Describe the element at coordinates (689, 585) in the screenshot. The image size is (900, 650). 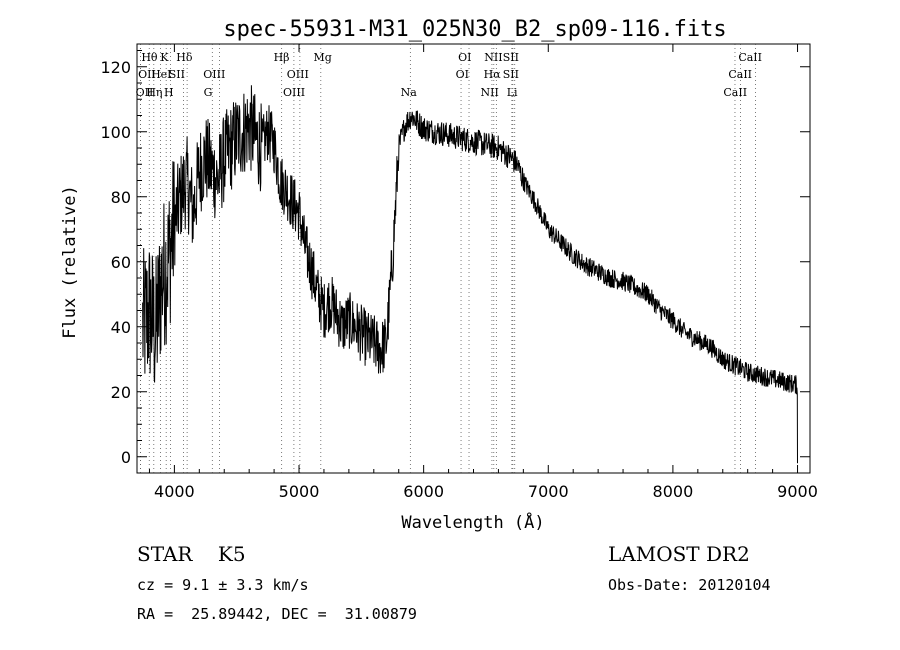
I see `obs-date: Obs-Date: 20120104` at that location.